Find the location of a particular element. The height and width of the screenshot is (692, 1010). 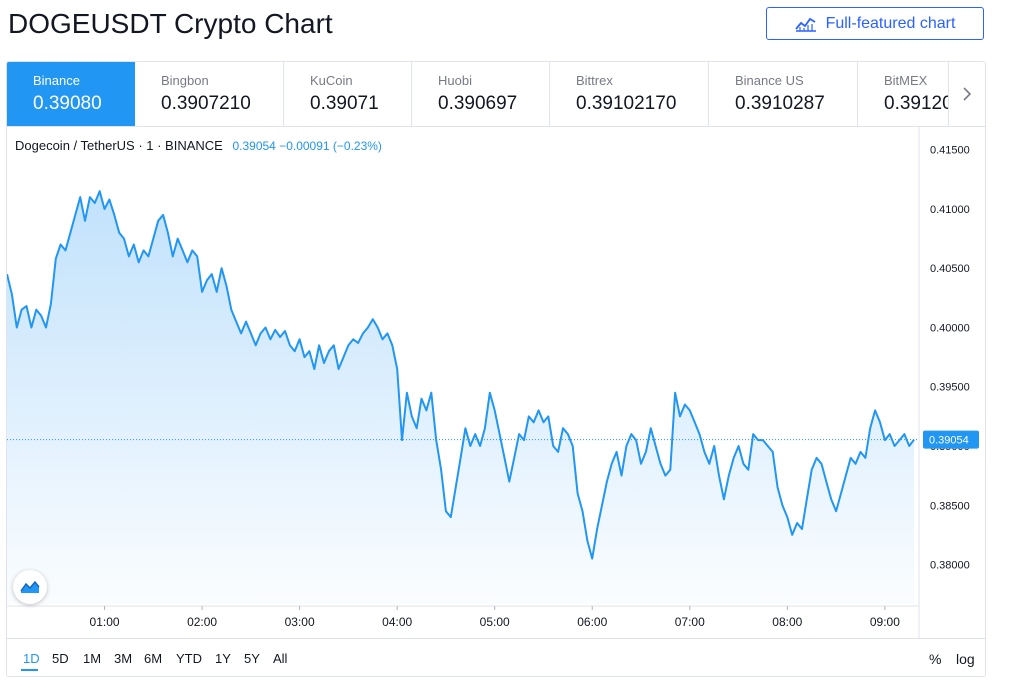

exchange-tab-bitmex: BitMEX 0.39120 is located at coordinates (921, 94).